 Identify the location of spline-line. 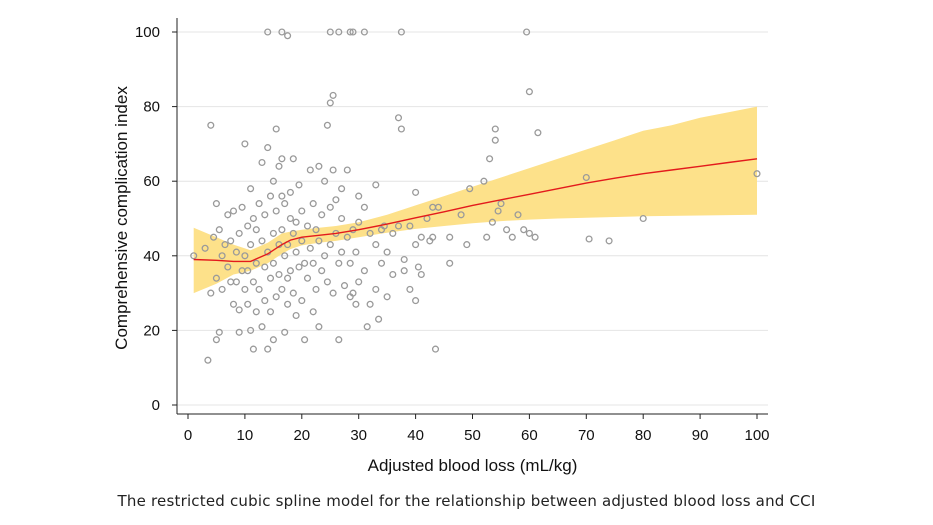
(475, 210).